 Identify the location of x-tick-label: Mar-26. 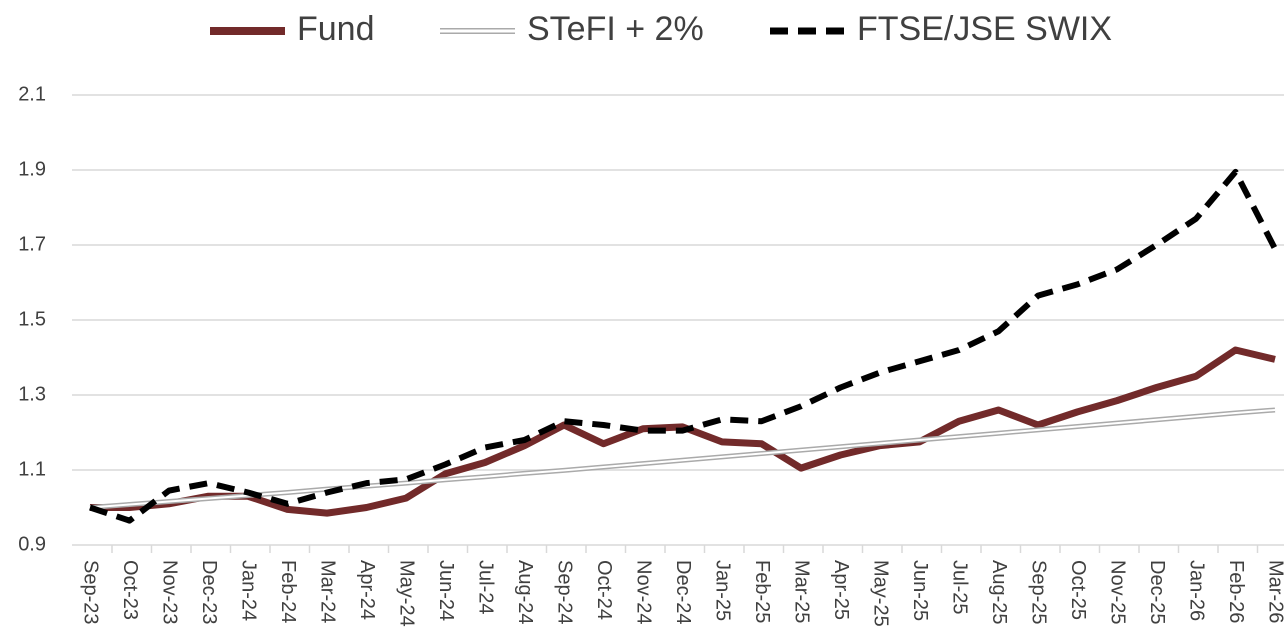
(1274, 591).